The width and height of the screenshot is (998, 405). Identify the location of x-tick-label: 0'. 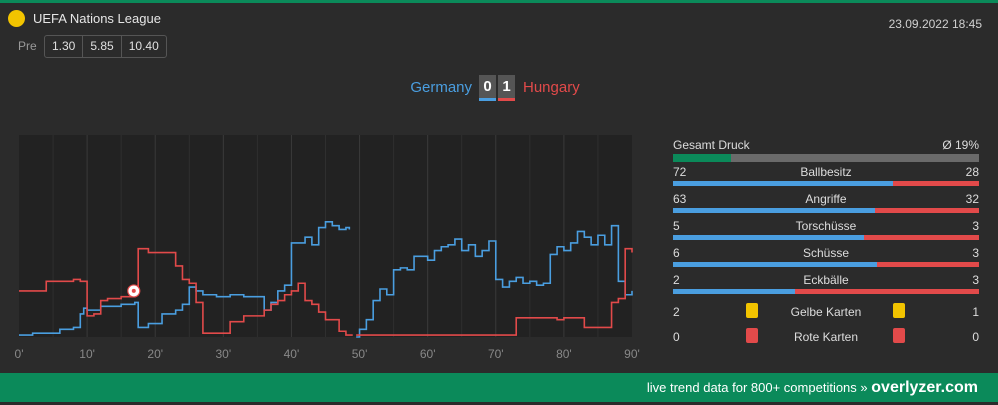
(19, 354).